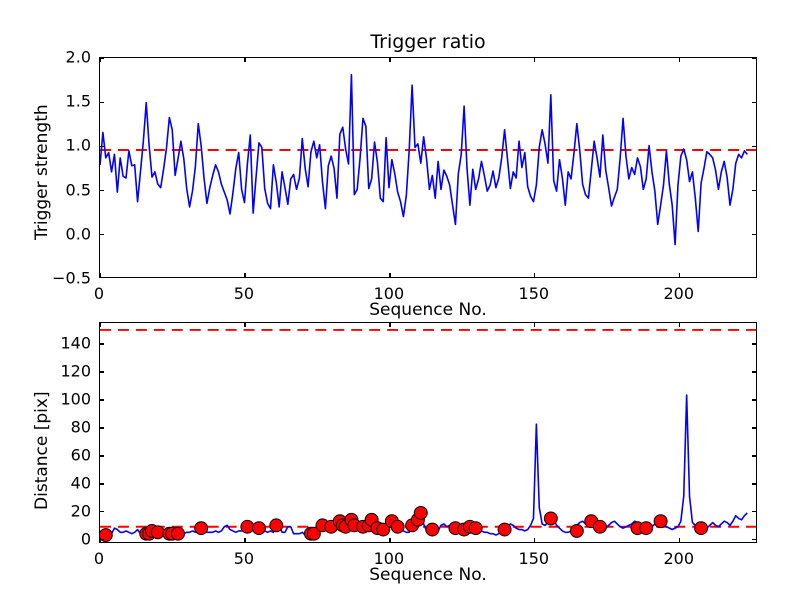  I want to click on figure-title: Trigger ratio, so click(428, 42).